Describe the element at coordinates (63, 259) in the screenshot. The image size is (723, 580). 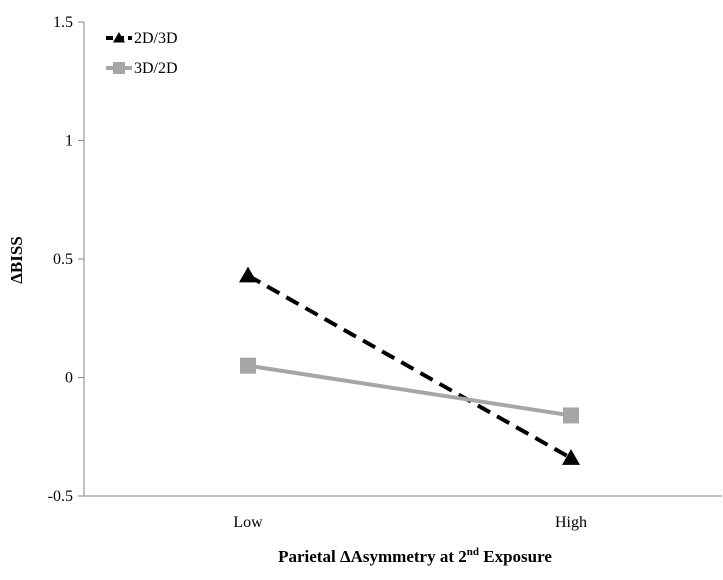
I see `y-tick-label: 0.5` at that location.